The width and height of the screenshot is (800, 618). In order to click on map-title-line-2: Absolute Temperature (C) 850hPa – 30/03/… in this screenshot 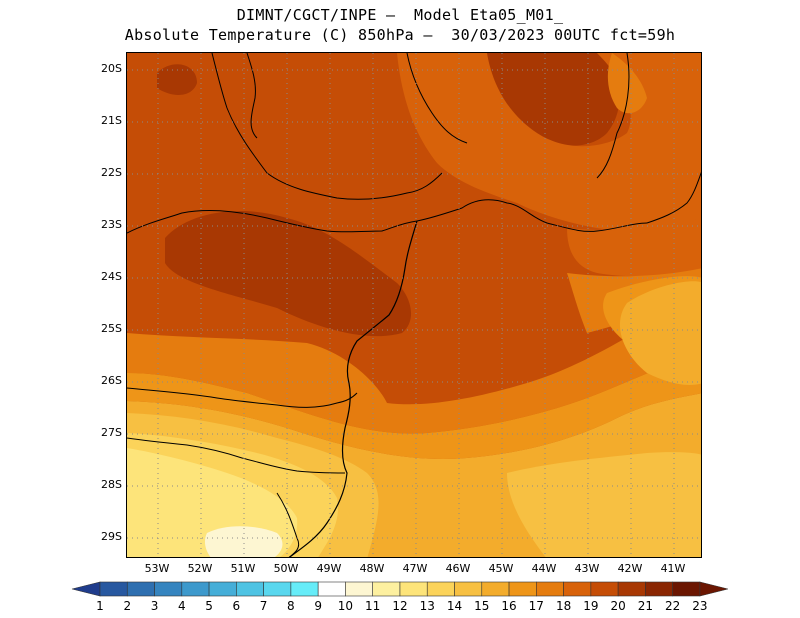, I will do `click(400, 35)`.